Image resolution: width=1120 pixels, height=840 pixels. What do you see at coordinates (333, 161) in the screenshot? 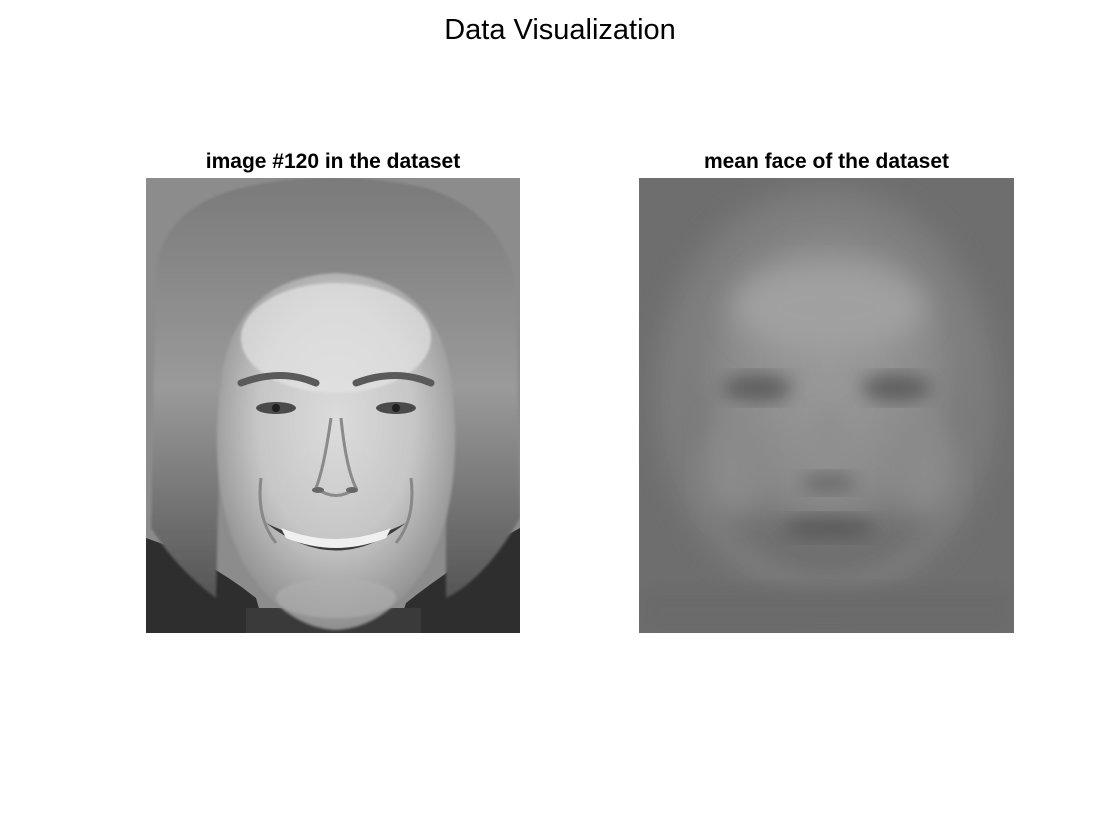
I see `sample-image-title: image #120 in the dataset` at bounding box center [333, 161].